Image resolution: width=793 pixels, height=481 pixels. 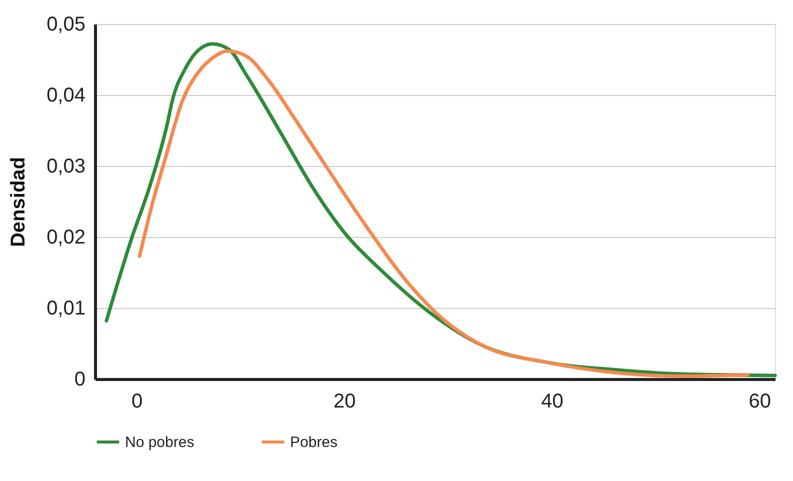 What do you see at coordinates (66, 167) in the screenshot?
I see `y-tick-label: 0,03` at bounding box center [66, 167].